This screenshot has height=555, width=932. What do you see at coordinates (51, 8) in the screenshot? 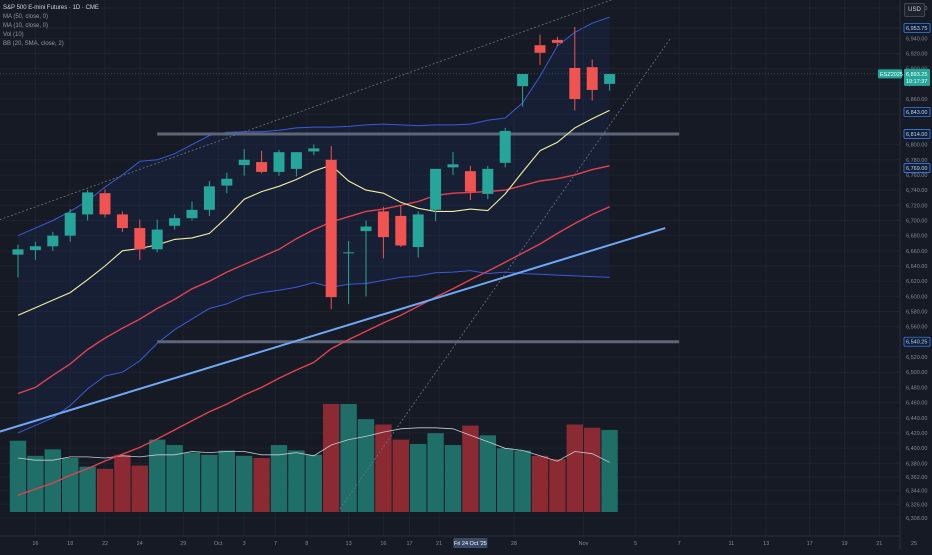
I see `legend-symbol: S&P 500 E-mini Futures · 1D · CME` at bounding box center [51, 8].